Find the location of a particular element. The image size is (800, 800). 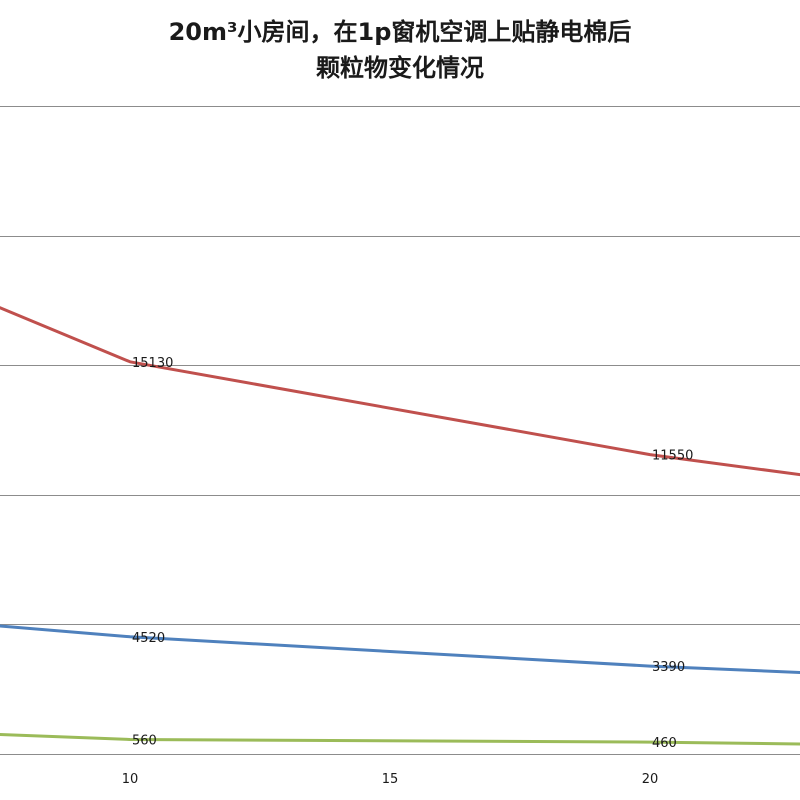

chart-title-line-2: 颗粒物变化情况 is located at coordinates (400, 68).